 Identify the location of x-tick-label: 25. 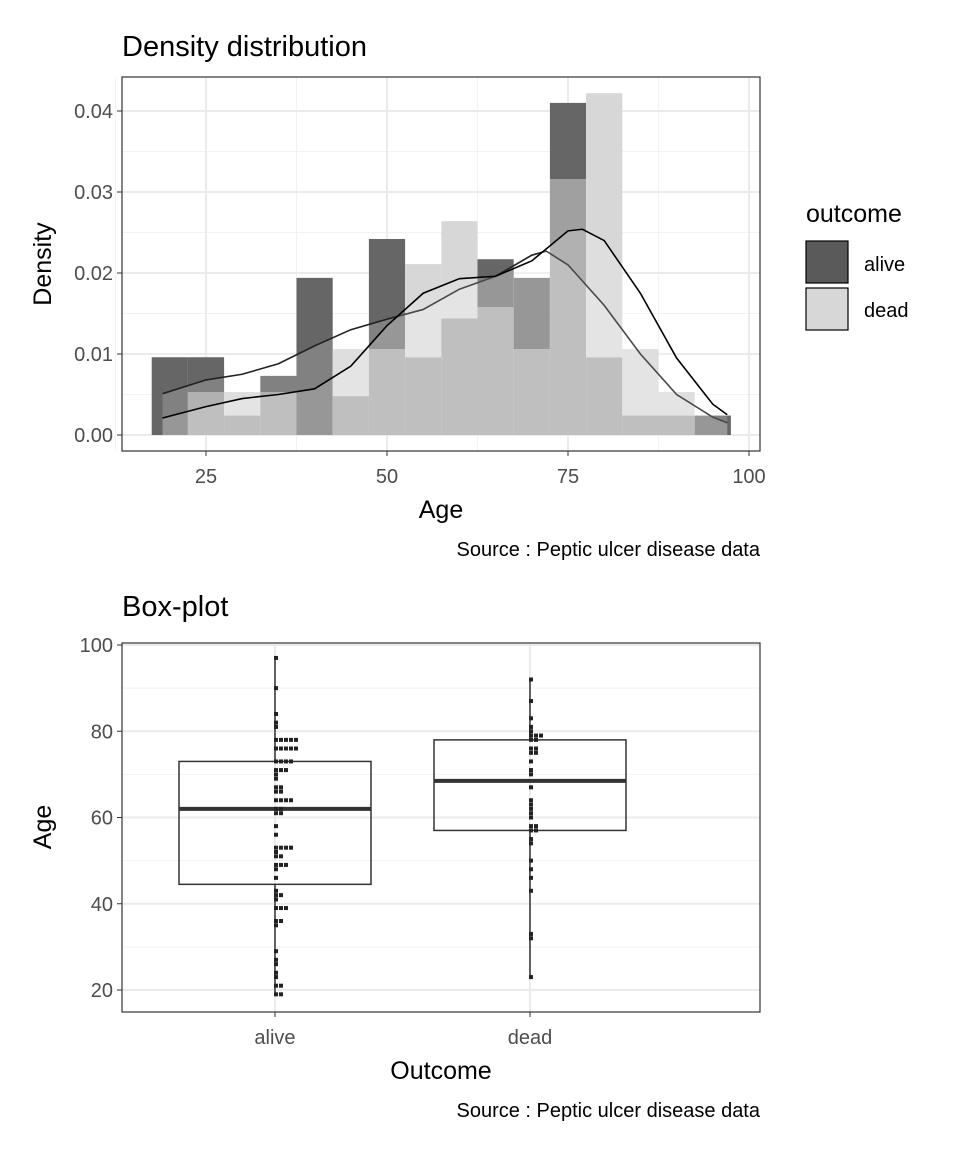
(206, 477).